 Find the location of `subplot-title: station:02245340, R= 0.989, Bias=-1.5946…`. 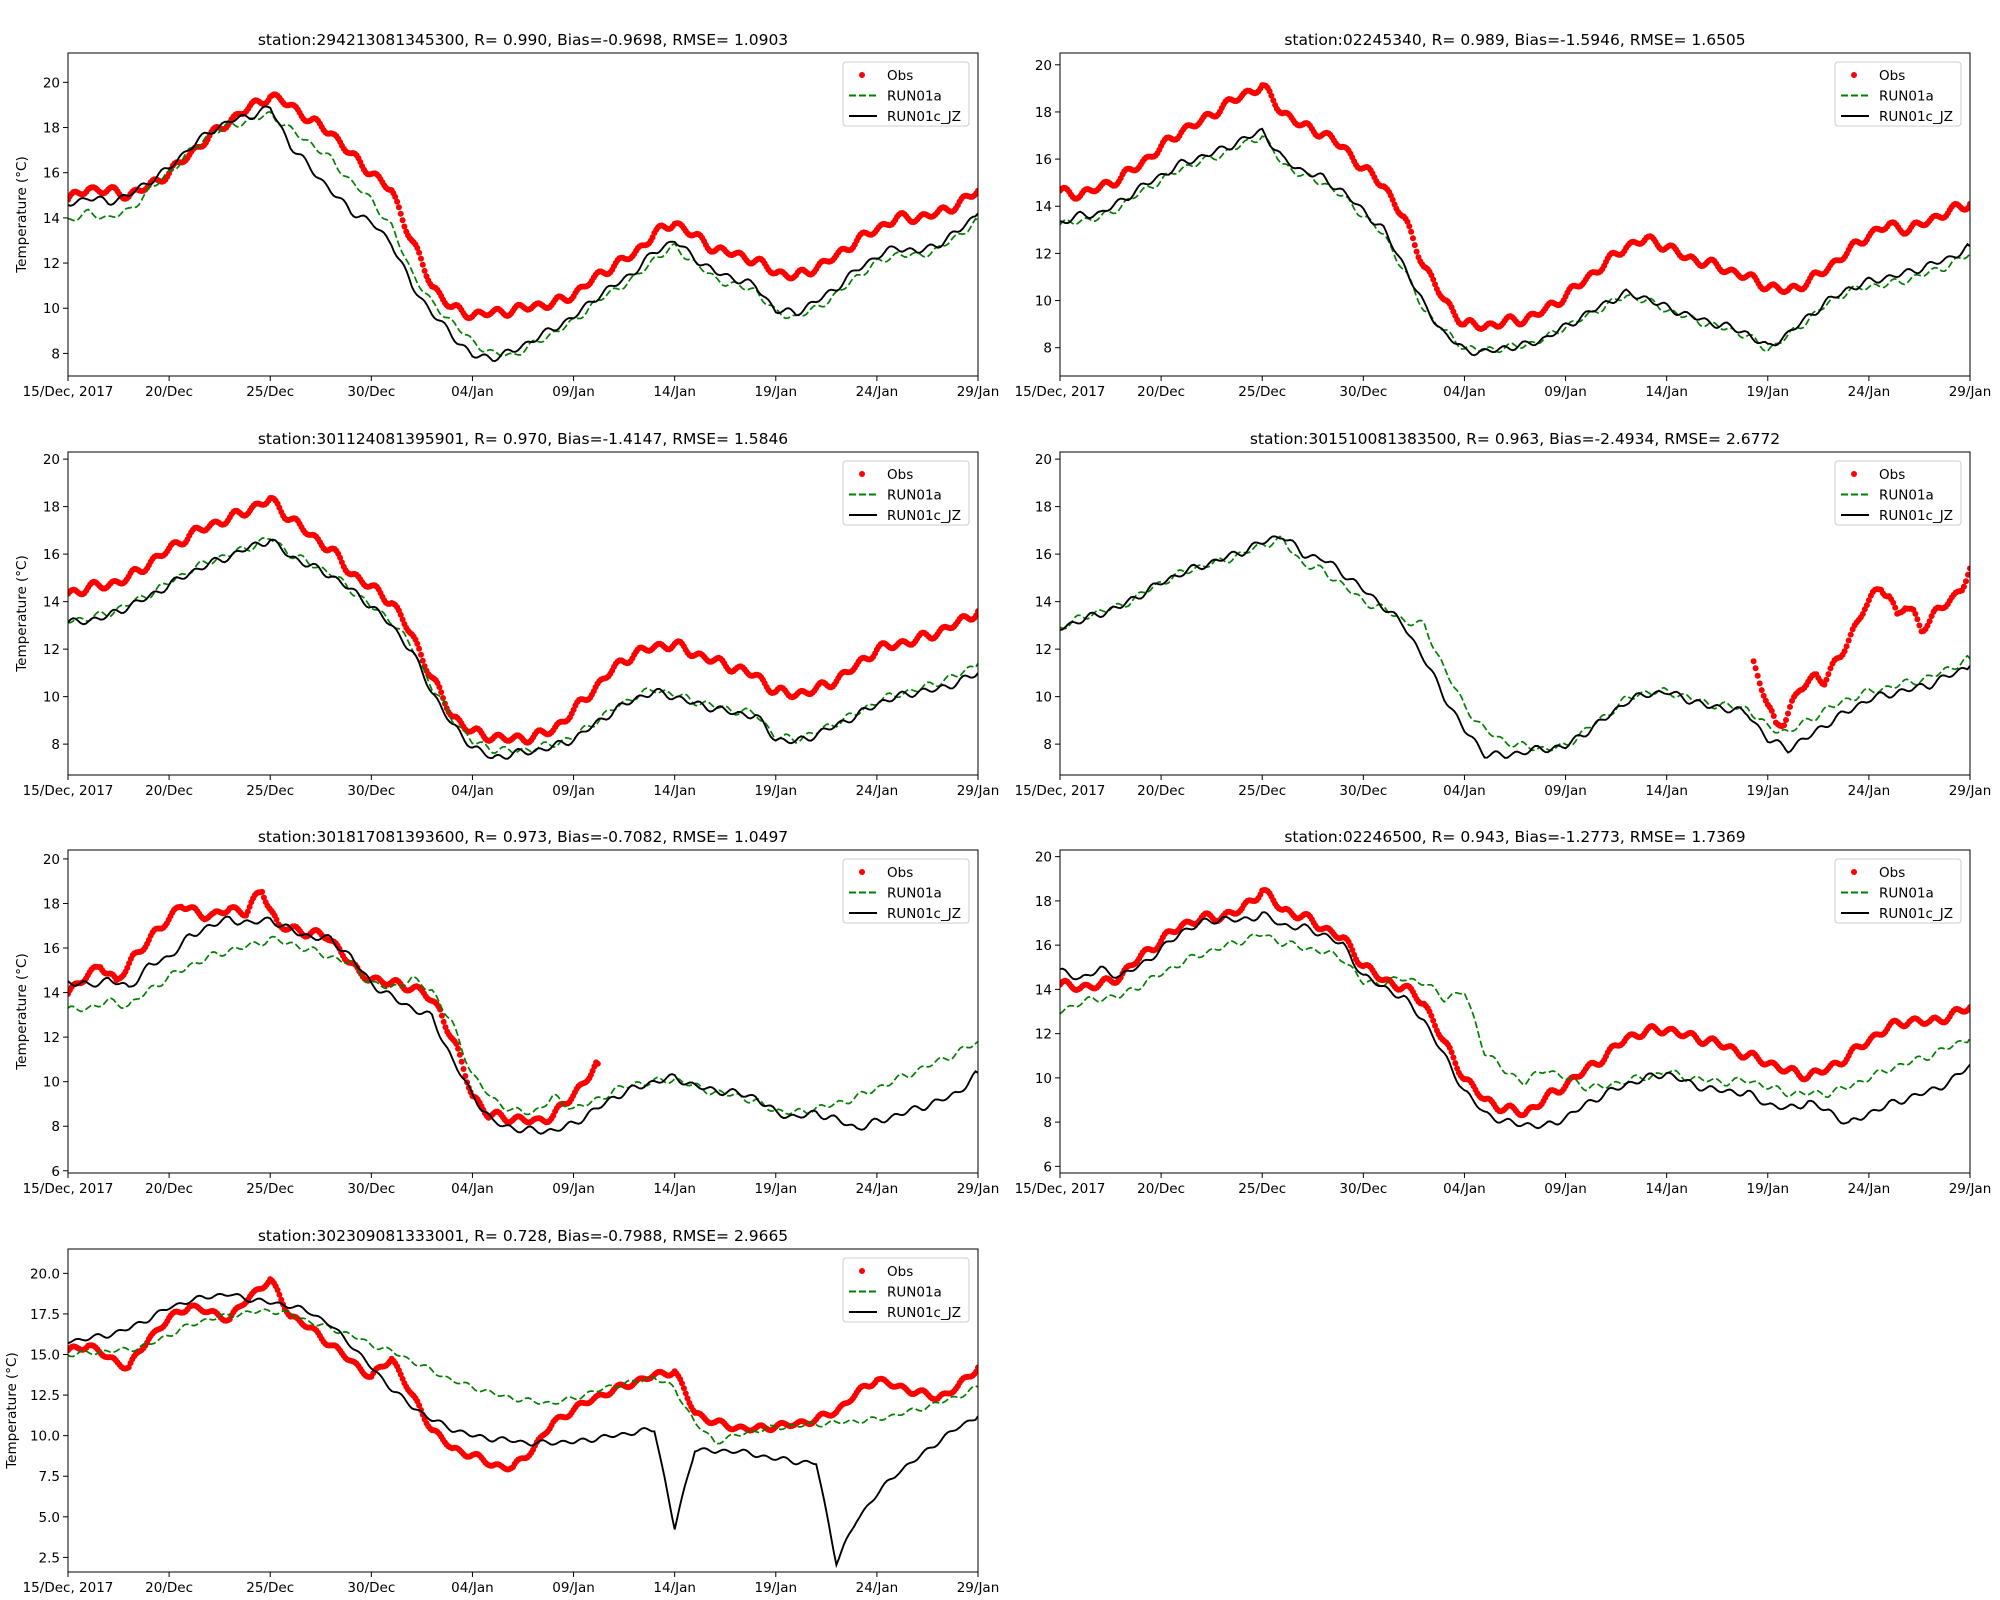

subplot-title: station:02245340, R= 0.989, Bias=-1.5946… is located at coordinates (1514, 40).